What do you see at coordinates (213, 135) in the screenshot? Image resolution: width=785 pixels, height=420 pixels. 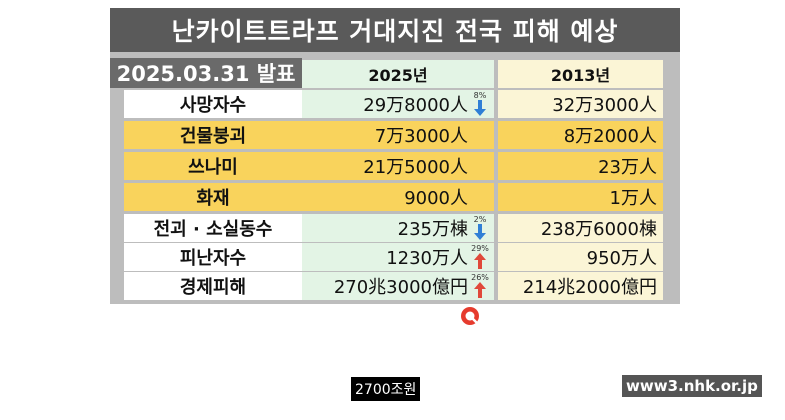 I see `row-label: 건물붕괴` at bounding box center [213, 135].